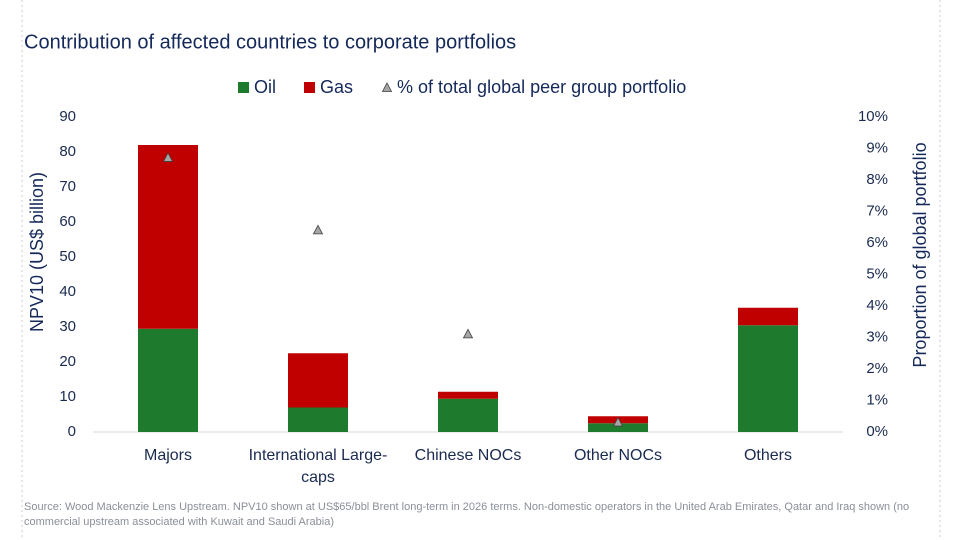 The width and height of the screenshot is (960, 540). What do you see at coordinates (67, 221) in the screenshot?
I see `y-tick-label: 60` at bounding box center [67, 221].